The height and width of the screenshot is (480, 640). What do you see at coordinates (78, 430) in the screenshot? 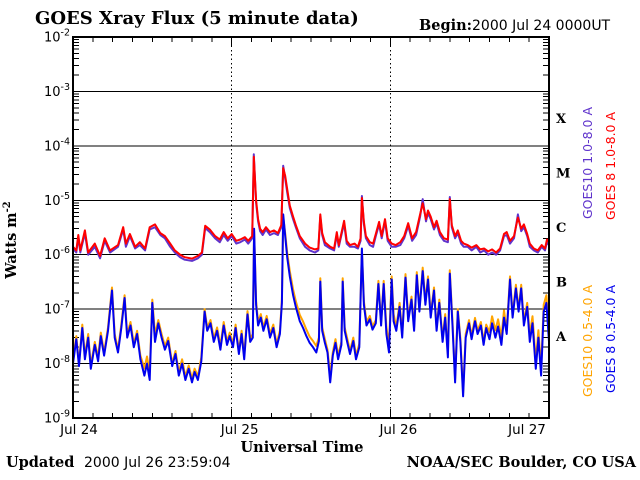
I see `x-tick-label: Jul 24` at bounding box center [78, 430].